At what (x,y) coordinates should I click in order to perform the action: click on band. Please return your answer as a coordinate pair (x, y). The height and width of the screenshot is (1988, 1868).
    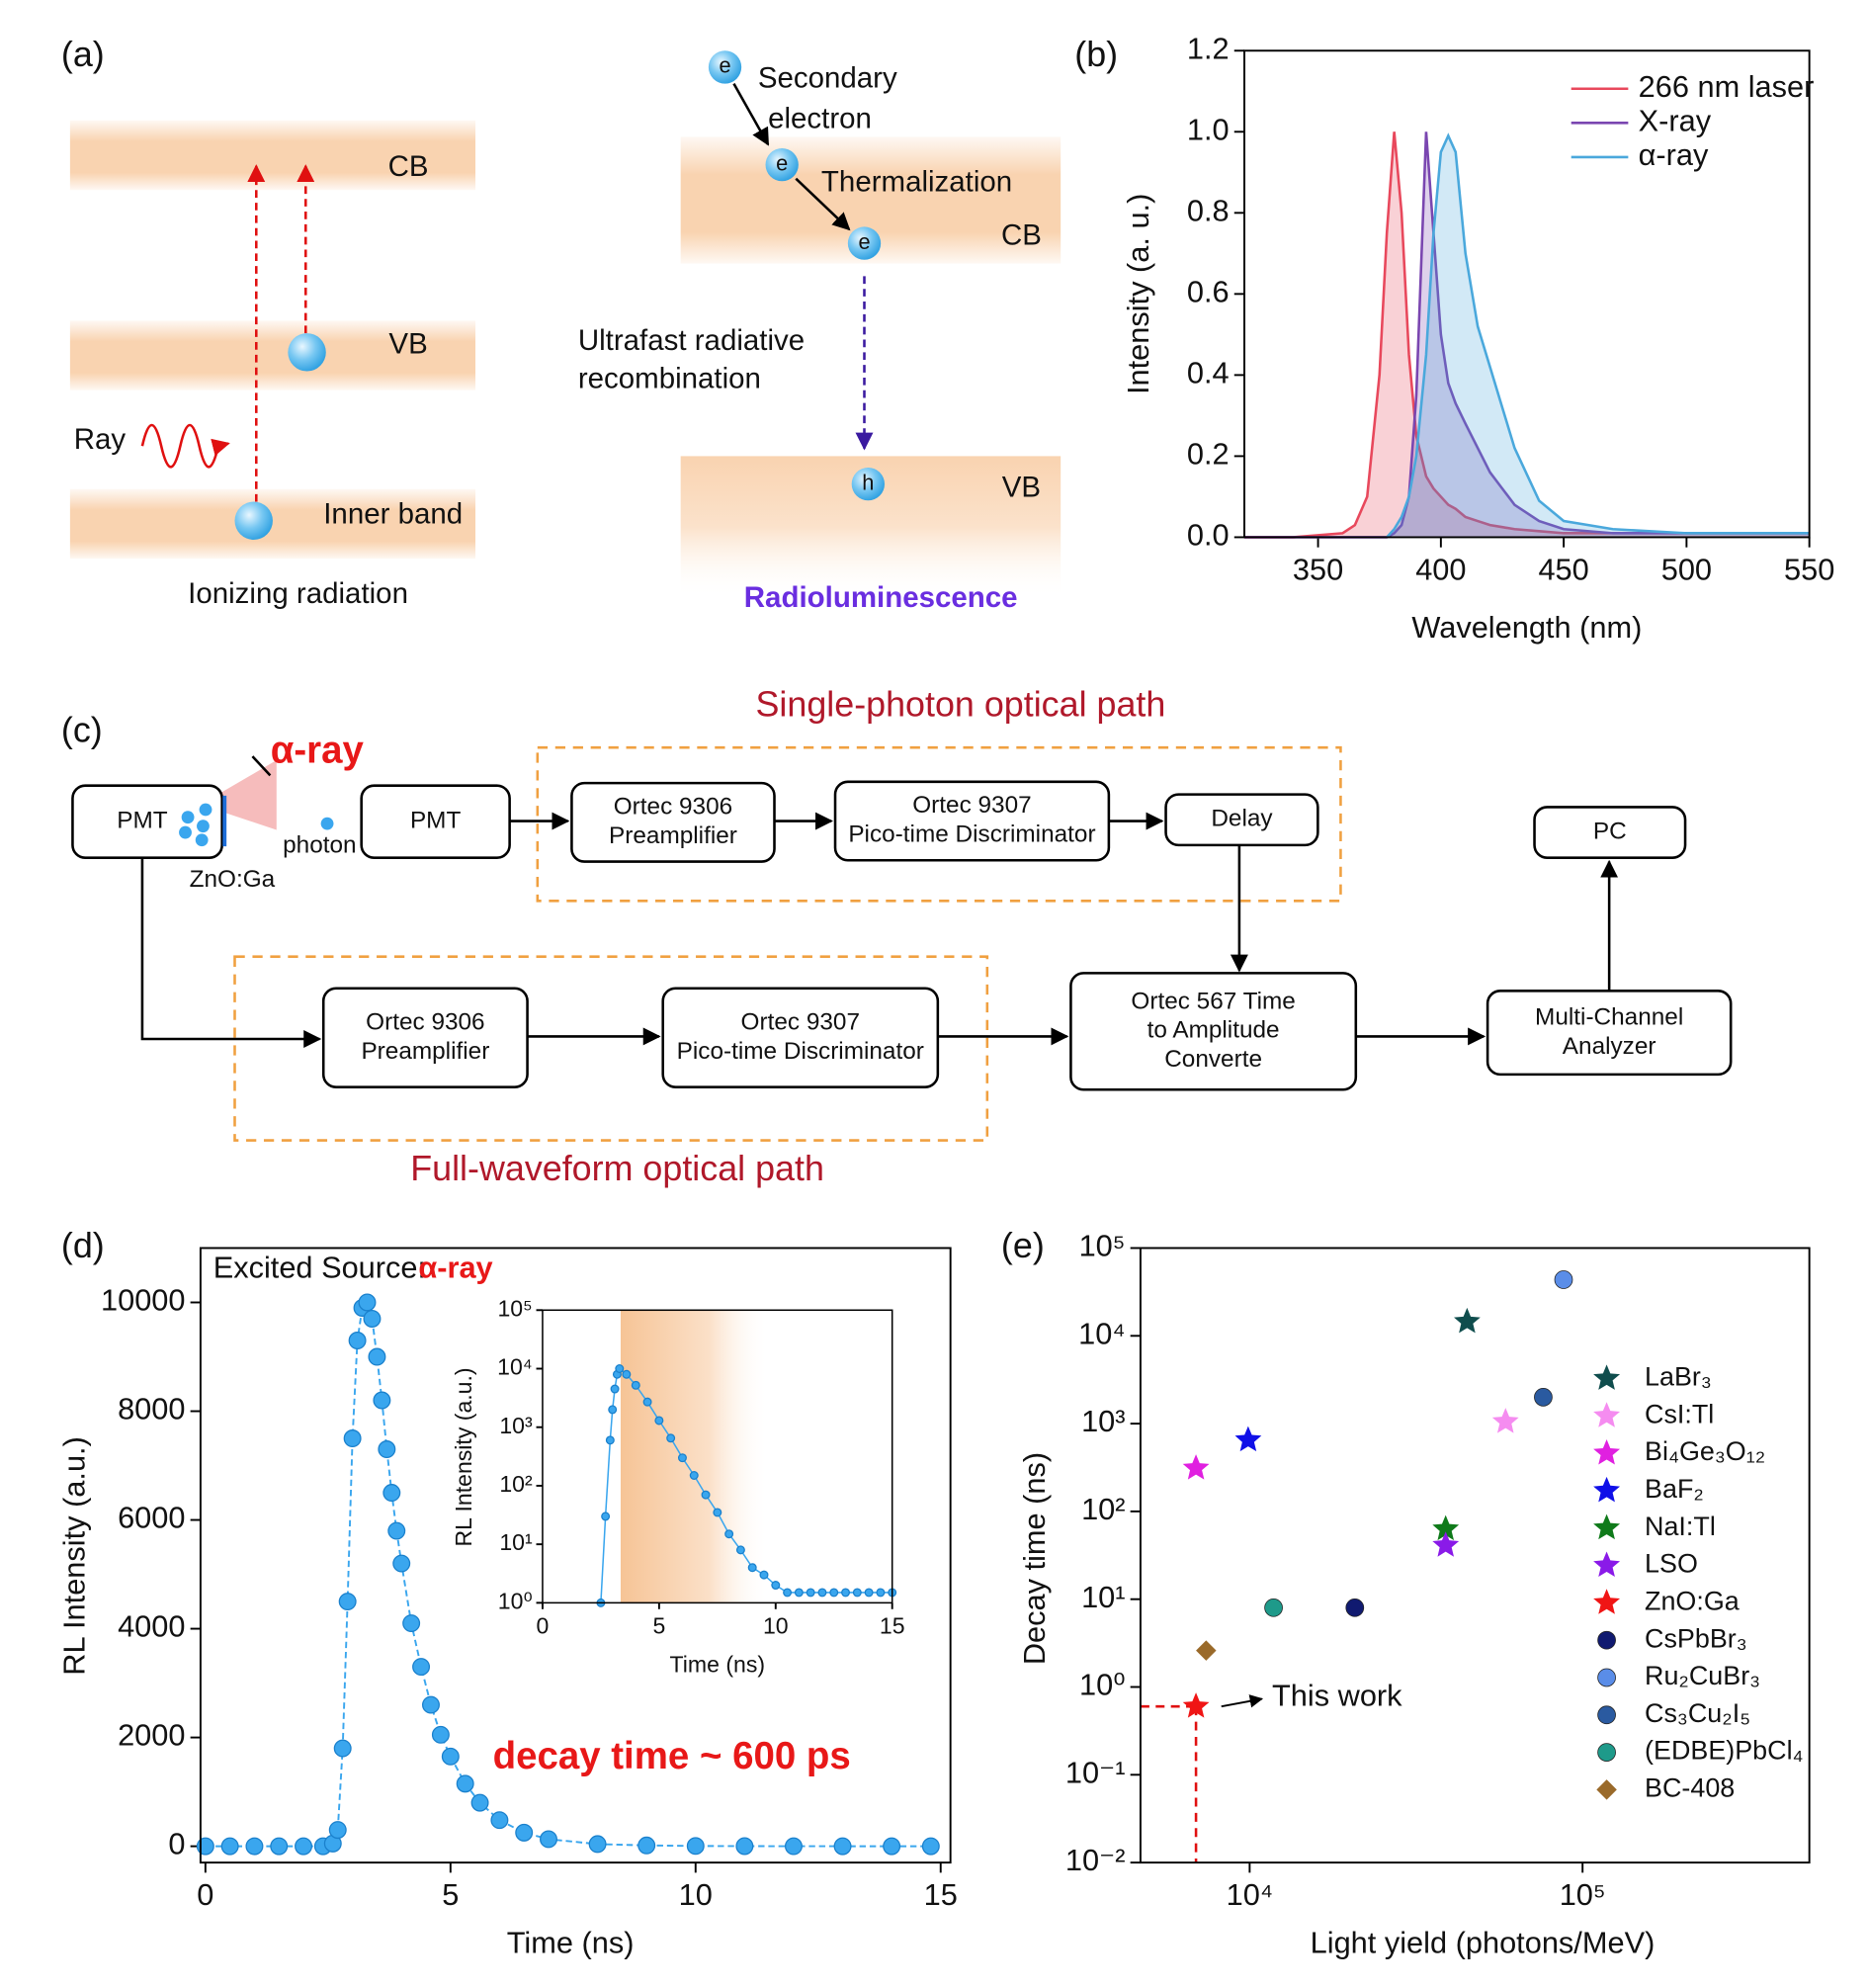
    Looking at the image, I should click on (272, 524).